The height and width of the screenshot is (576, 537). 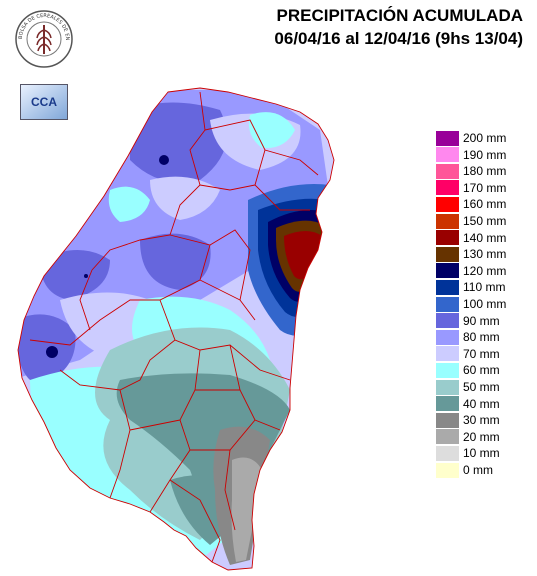 What do you see at coordinates (484, 287) in the screenshot?
I see `legend-label: 110 mm` at bounding box center [484, 287].